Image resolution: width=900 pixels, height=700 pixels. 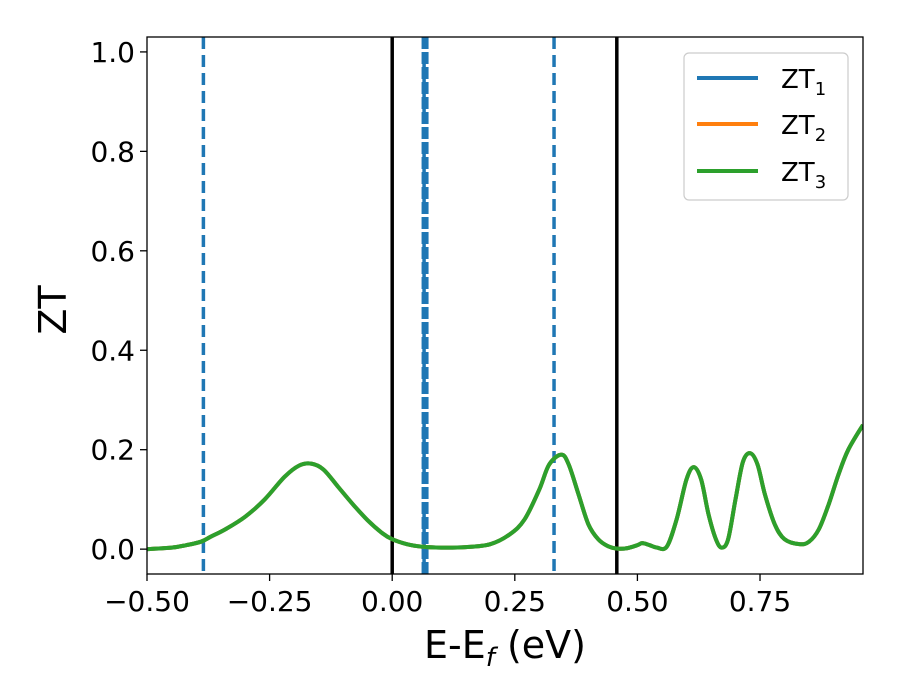 I want to click on legend-label-zt2: ZT2, so click(x=803, y=128).